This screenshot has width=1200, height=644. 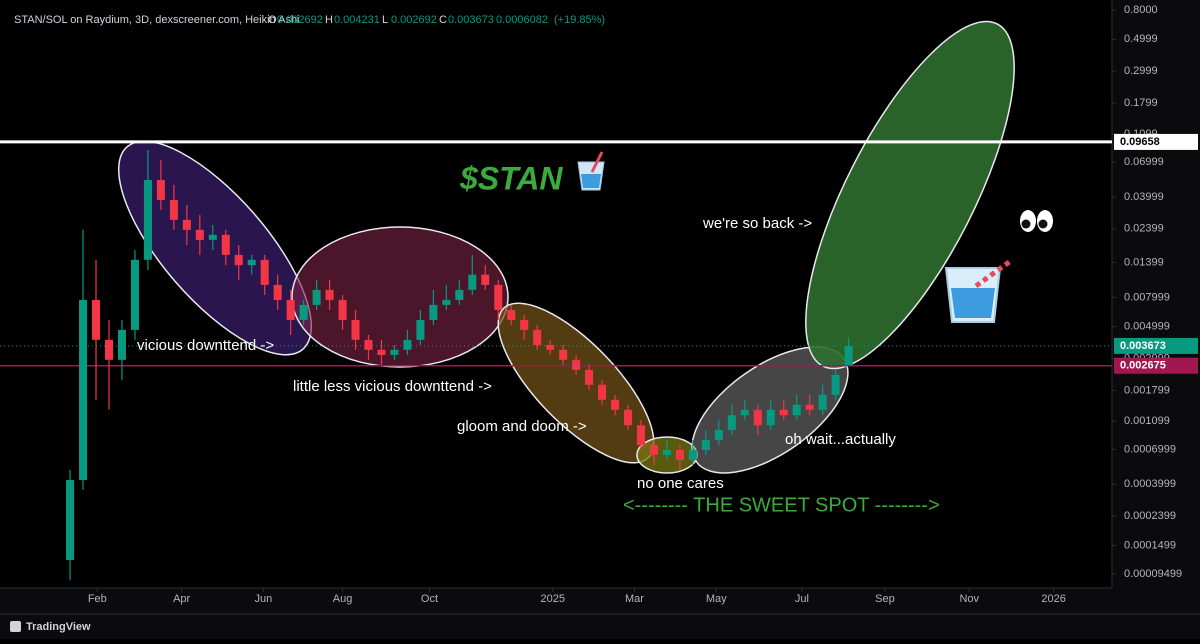 What do you see at coordinates (1156, 253) in the screenshot?
I see `price-labels: 0.09658 0.002675 0.003673` at bounding box center [1156, 253].